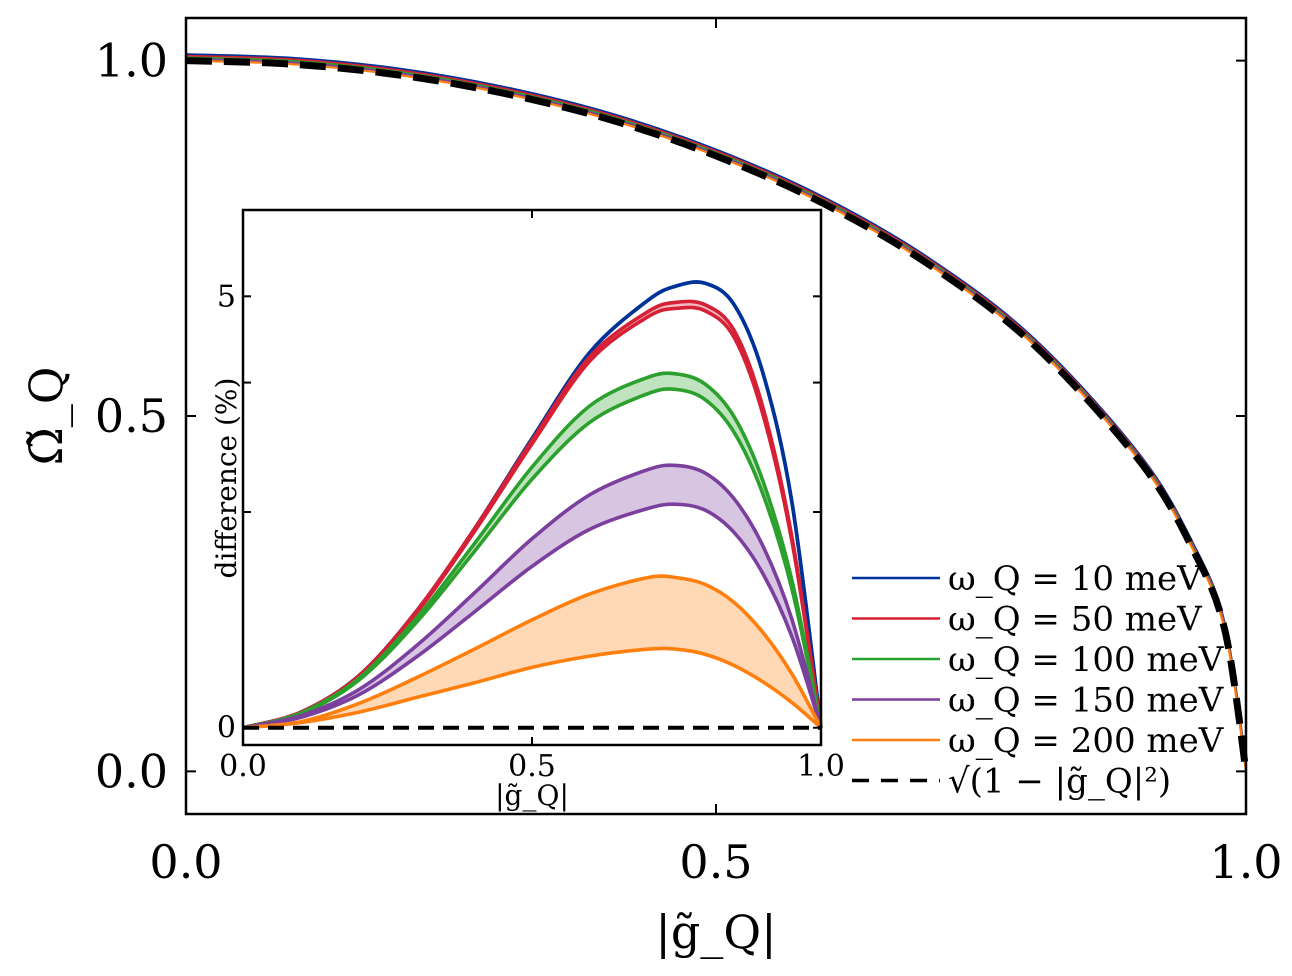 This screenshot has width=1292, height=976. Describe the element at coordinates (46, 416) in the screenshot. I see `main-y-axis-label: Ω̃_Q` at that location.